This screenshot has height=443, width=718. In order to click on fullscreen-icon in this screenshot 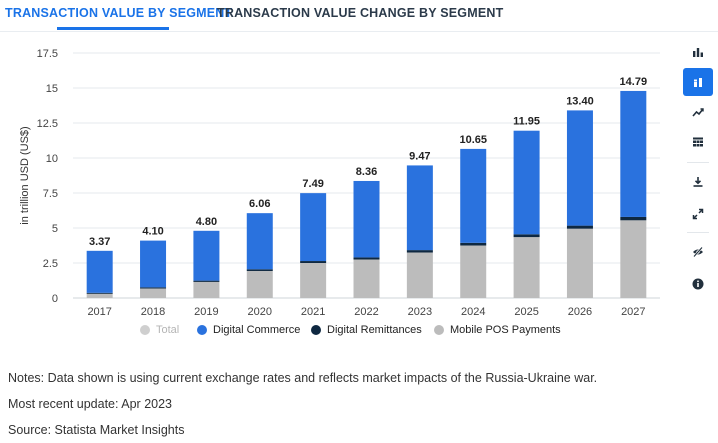, I will do `click(698, 214)`.